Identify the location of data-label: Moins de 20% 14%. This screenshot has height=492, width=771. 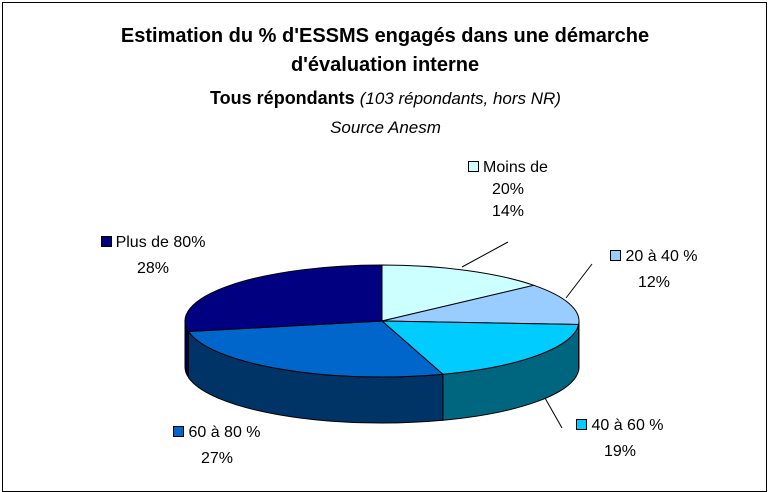
(508, 190).